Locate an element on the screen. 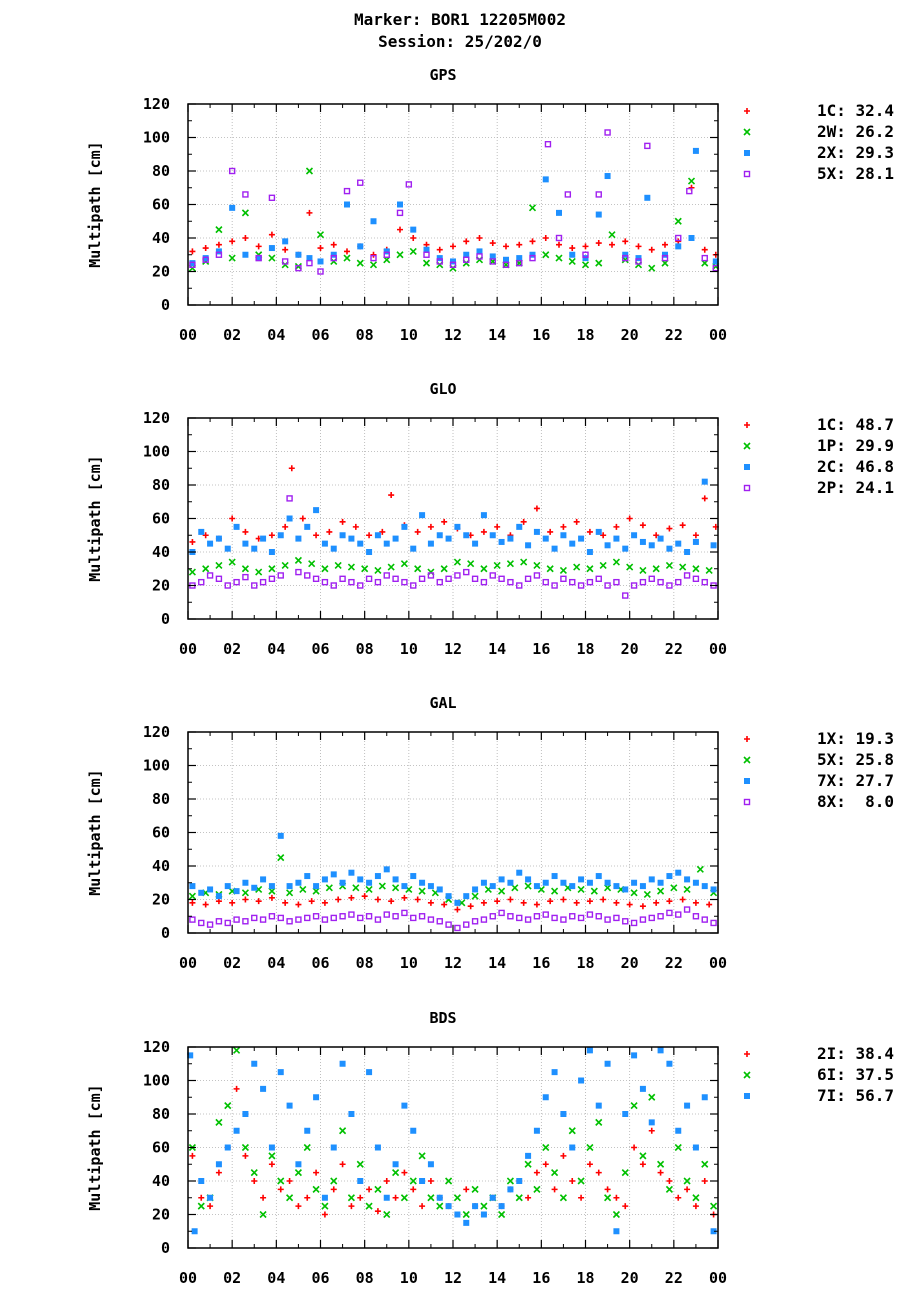  series-2x is located at coordinates (454, 207).